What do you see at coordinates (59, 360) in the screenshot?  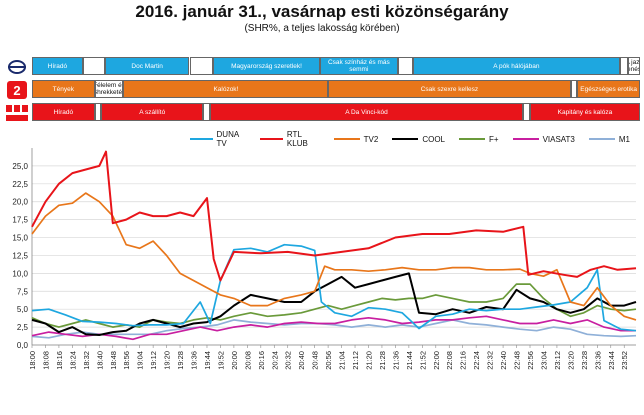 I see `x-tick-label: 18:16` at bounding box center [59, 360].